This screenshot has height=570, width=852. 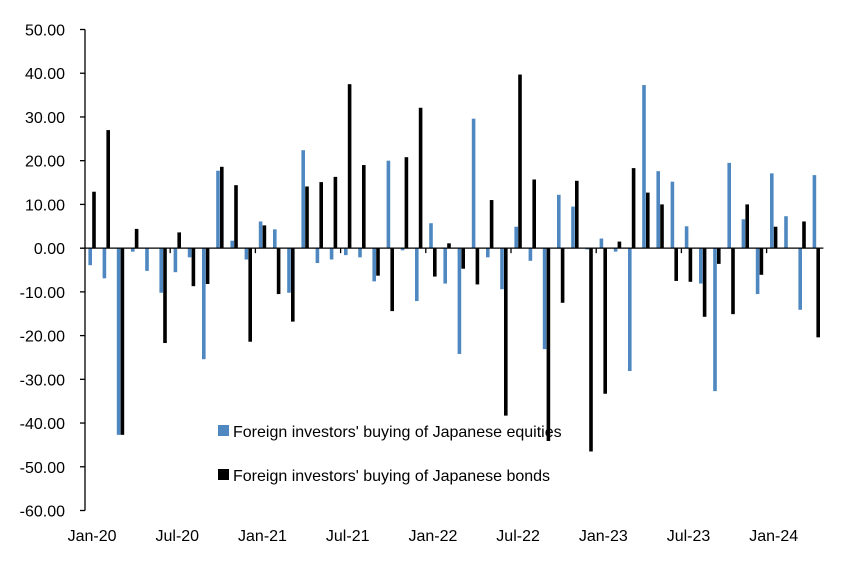 What do you see at coordinates (348, 536) in the screenshot?
I see `x-tick-label: Jul-21` at bounding box center [348, 536].